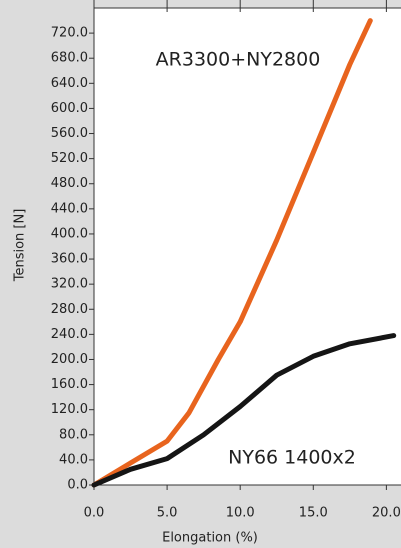  I want to click on y-tick-label: 40.0, so click(73, 459).